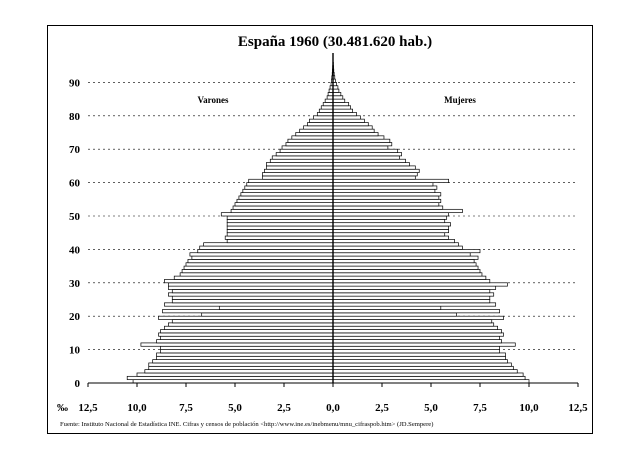  What do you see at coordinates (62, 408) in the screenshot?
I see `x-unit-label: ‰` at bounding box center [62, 408].